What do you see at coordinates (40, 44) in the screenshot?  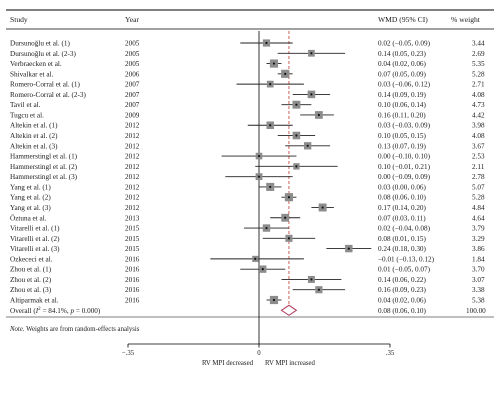 I see `study-label: Dursunoğlu et al. (1)` at bounding box center [40, 44].